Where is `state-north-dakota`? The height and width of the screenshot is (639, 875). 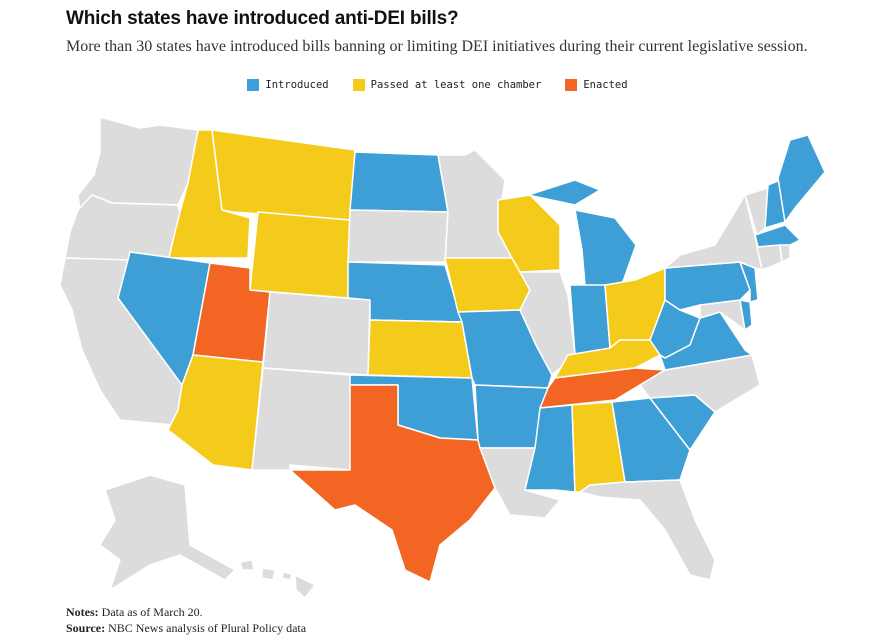 state-north-dakota is located at coordinates (399, 182).